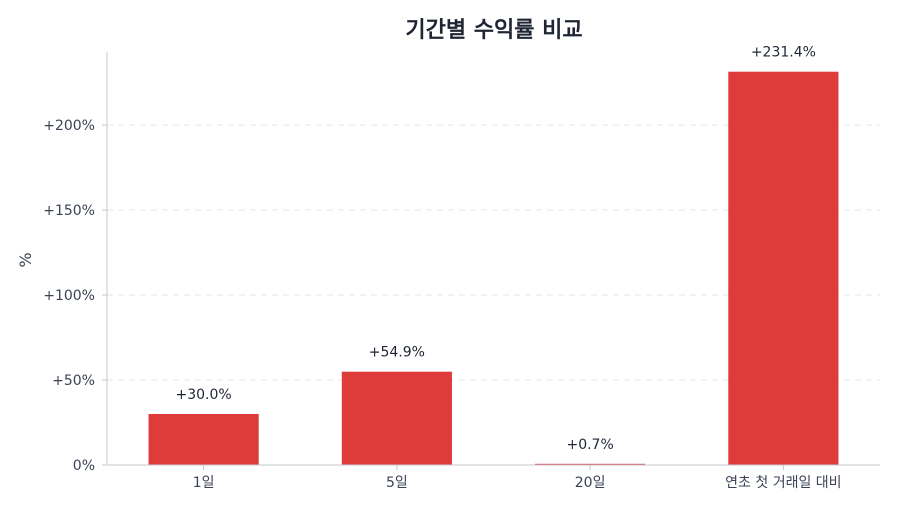 This screenshot has width=900, height=514. What do you see at coordinates (69, 126) in the screenshot?
I see `y-tick-label: +200%` at bounding box center [69, 126].